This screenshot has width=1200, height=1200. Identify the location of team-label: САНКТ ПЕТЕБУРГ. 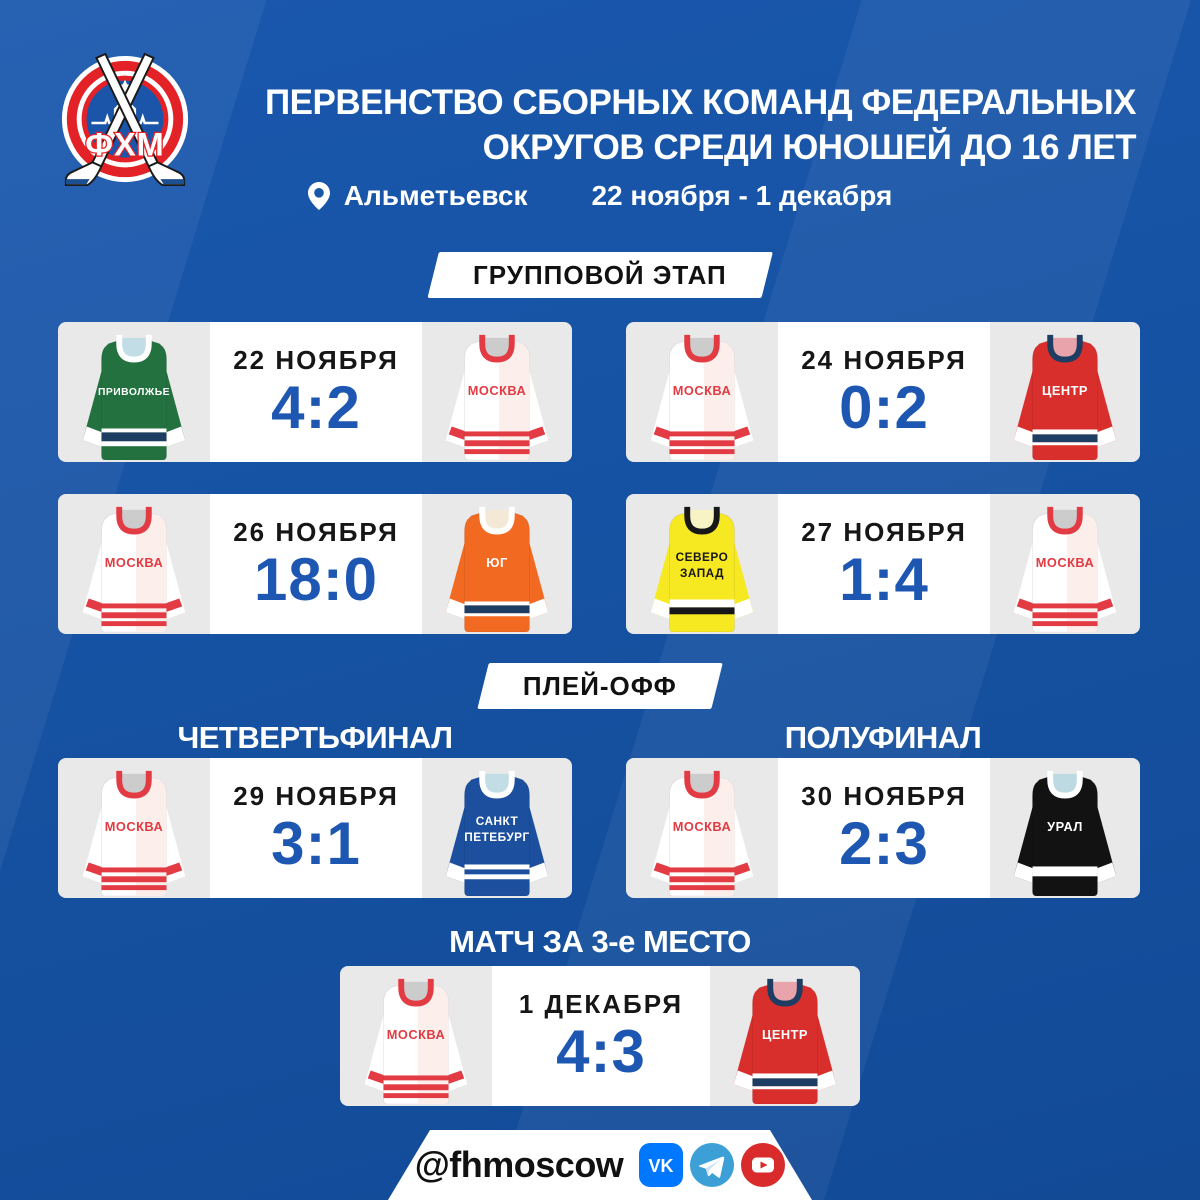
(496, 829).